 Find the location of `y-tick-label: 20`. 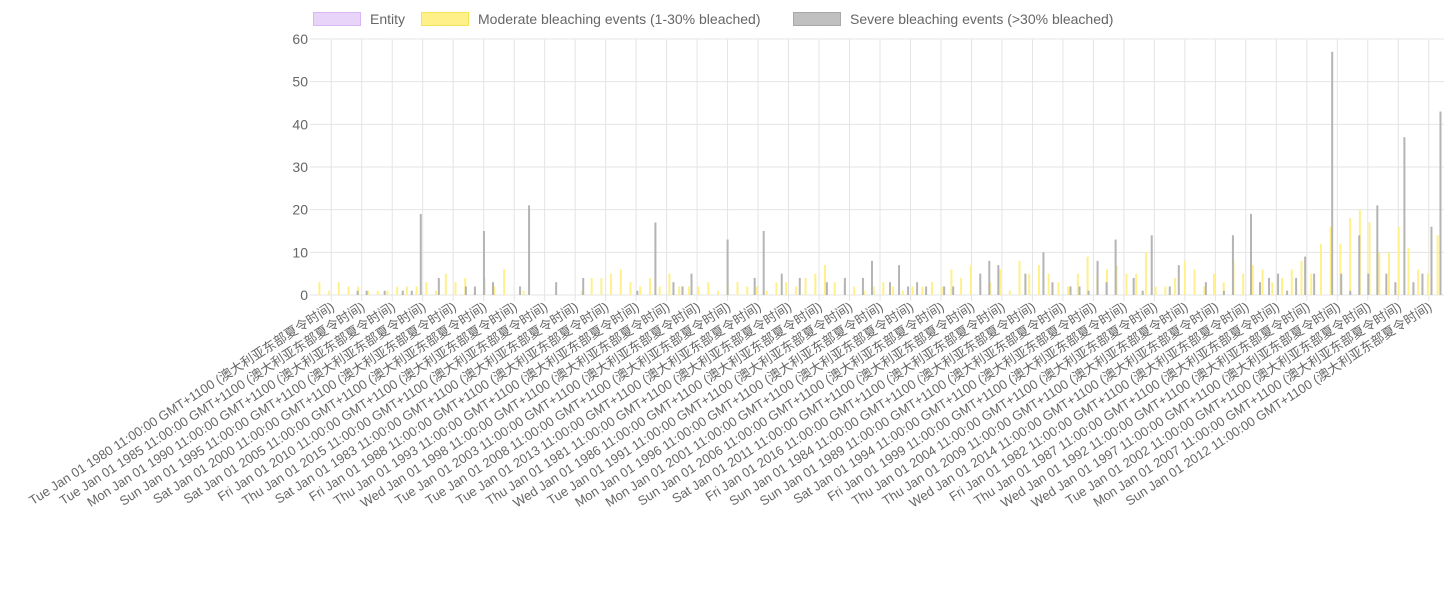

y-tick-label: 20 is located at coordinates (300, 210).